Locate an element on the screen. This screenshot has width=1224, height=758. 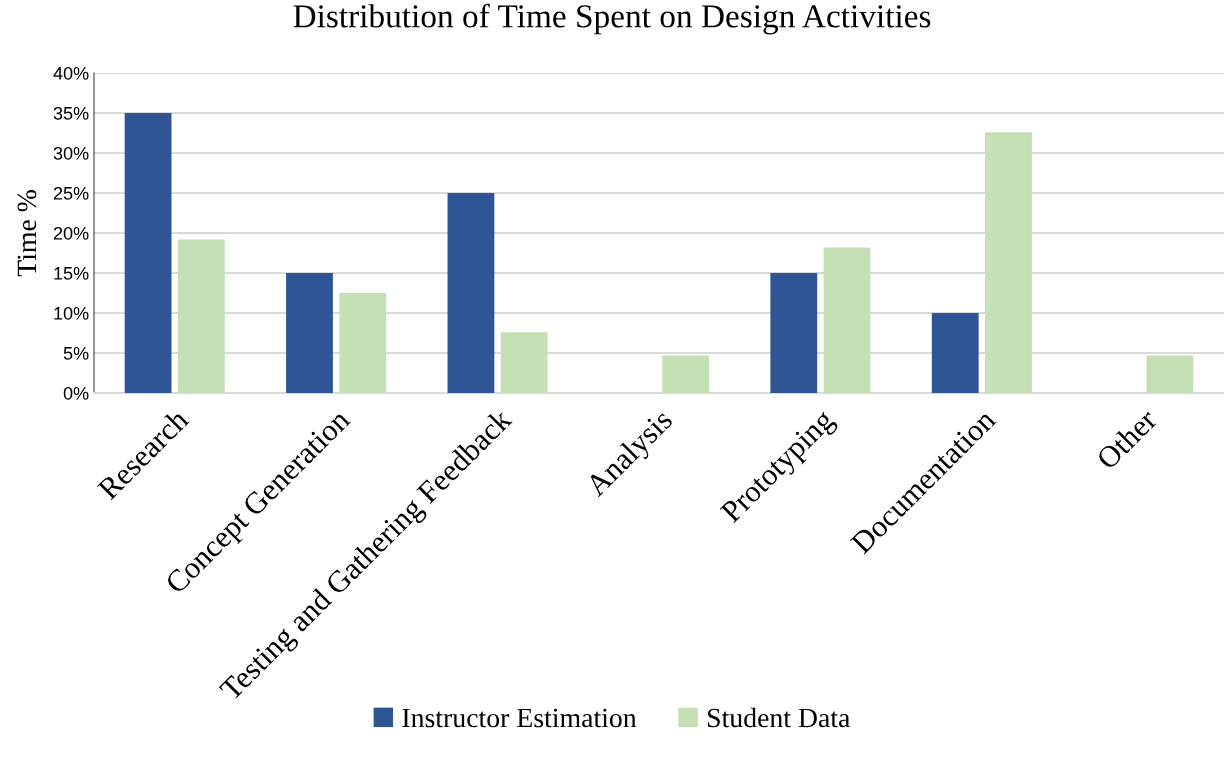
y-tick-label: 15% is located at coordinates (71, 273).